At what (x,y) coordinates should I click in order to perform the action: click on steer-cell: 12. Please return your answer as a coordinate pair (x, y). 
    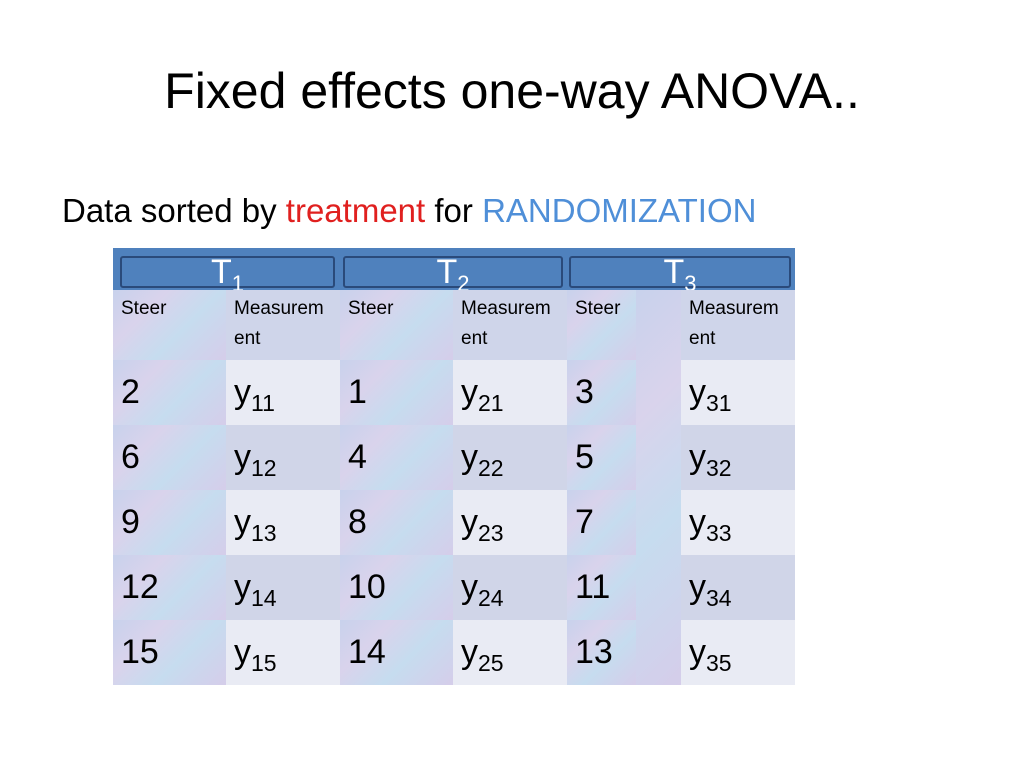
    Looking at the image, I should click on (169, 587).